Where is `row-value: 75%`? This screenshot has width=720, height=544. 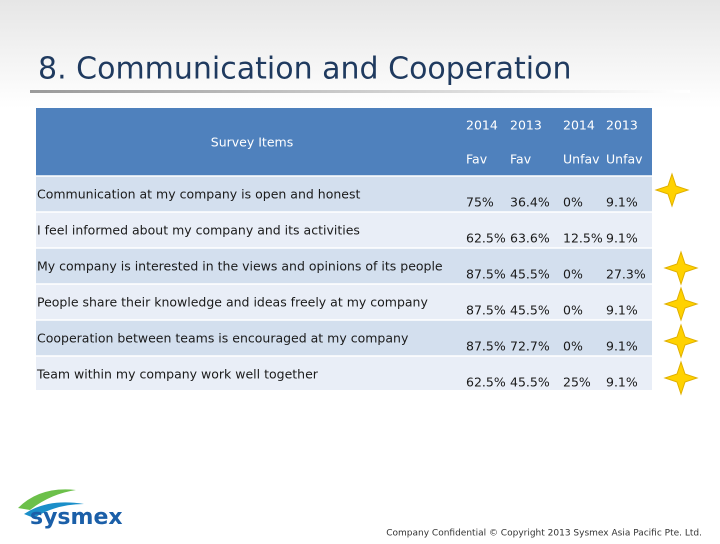
row-value: 75% is located at coordinates (480, 202).